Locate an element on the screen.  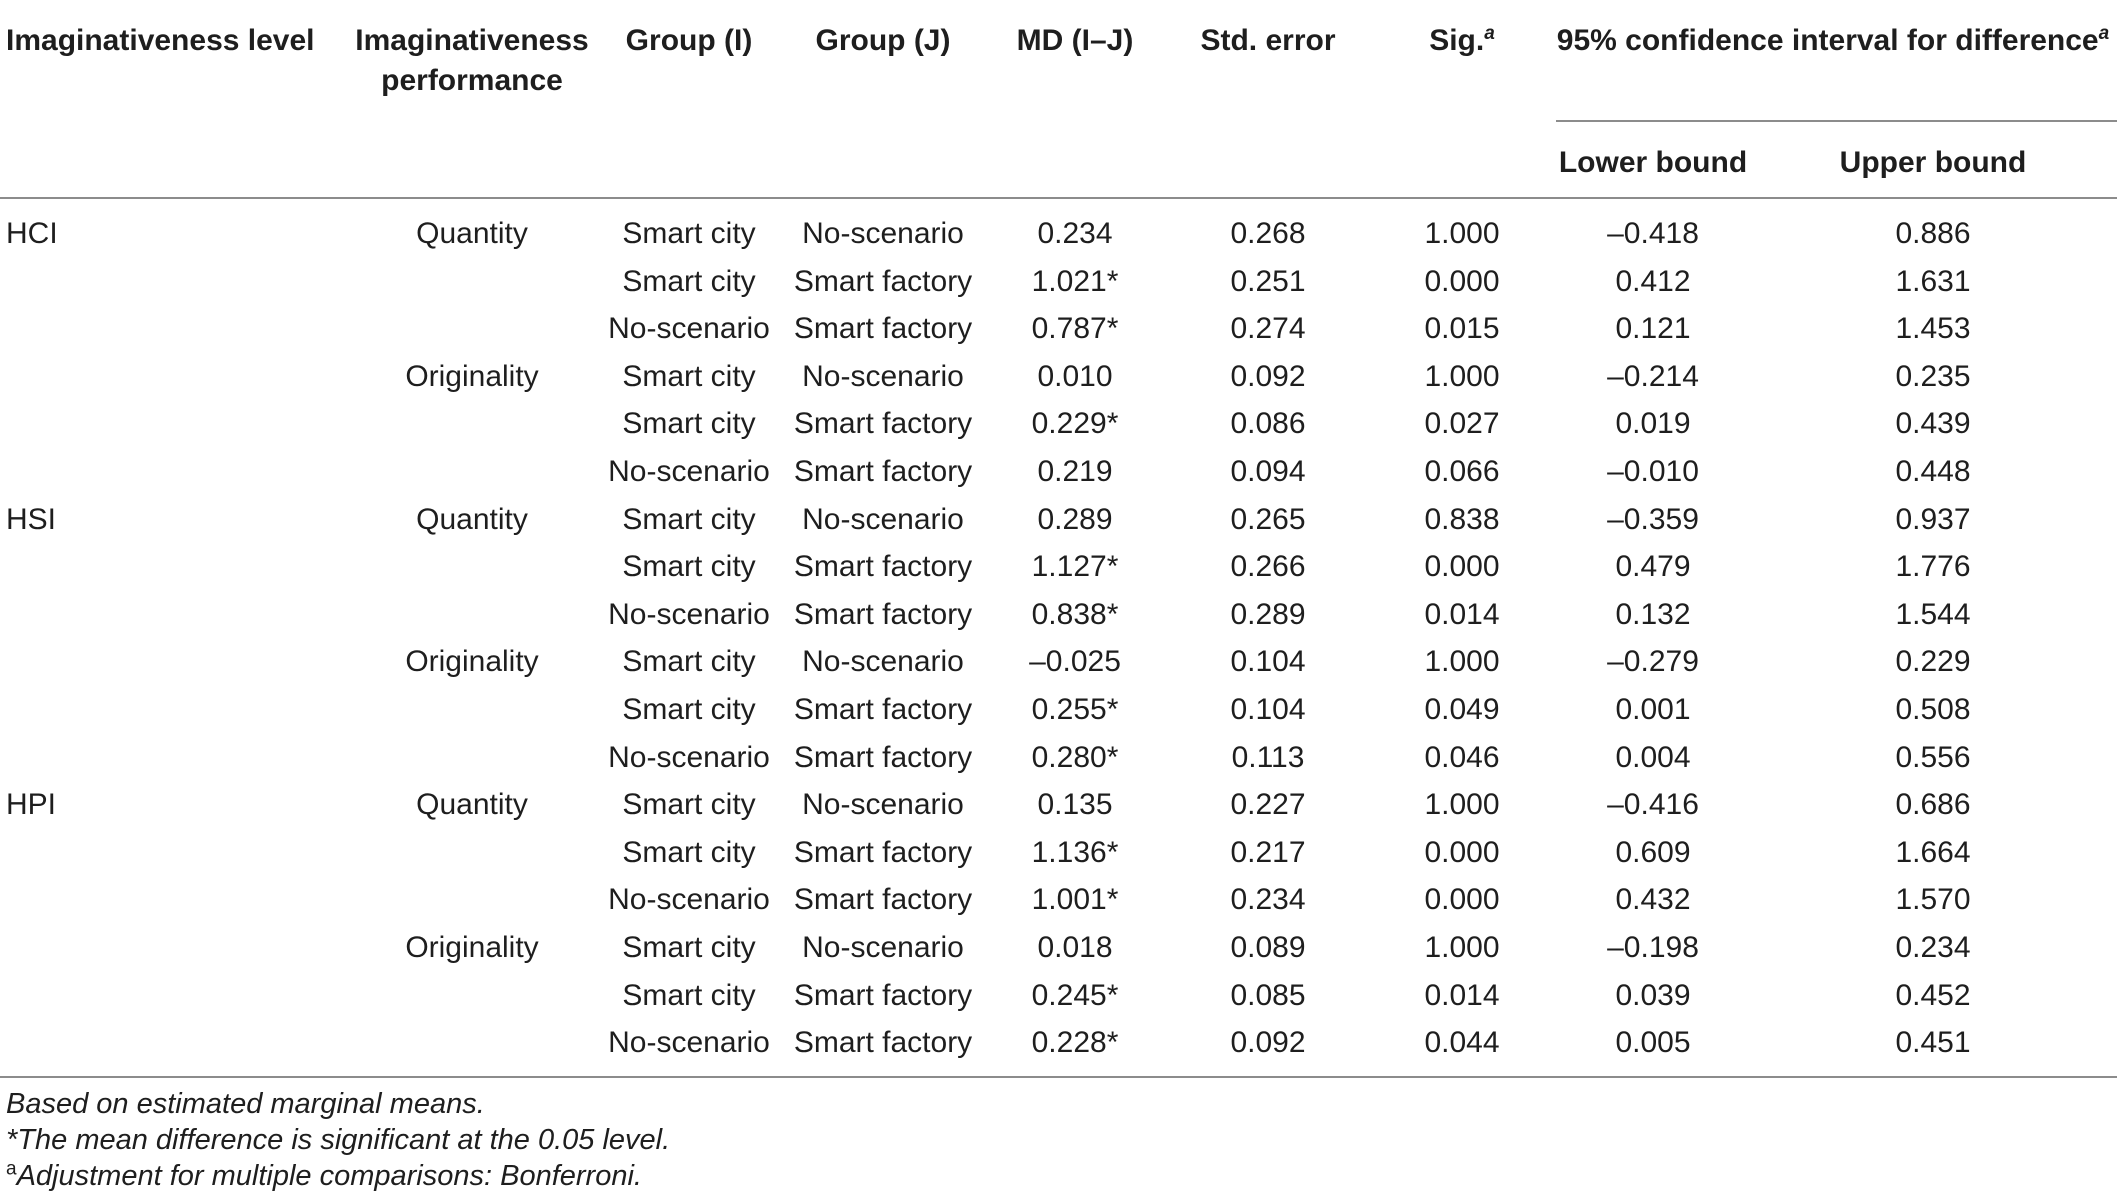
cell-upper-bound: 1.664 is located at coordinates (1933, 852).